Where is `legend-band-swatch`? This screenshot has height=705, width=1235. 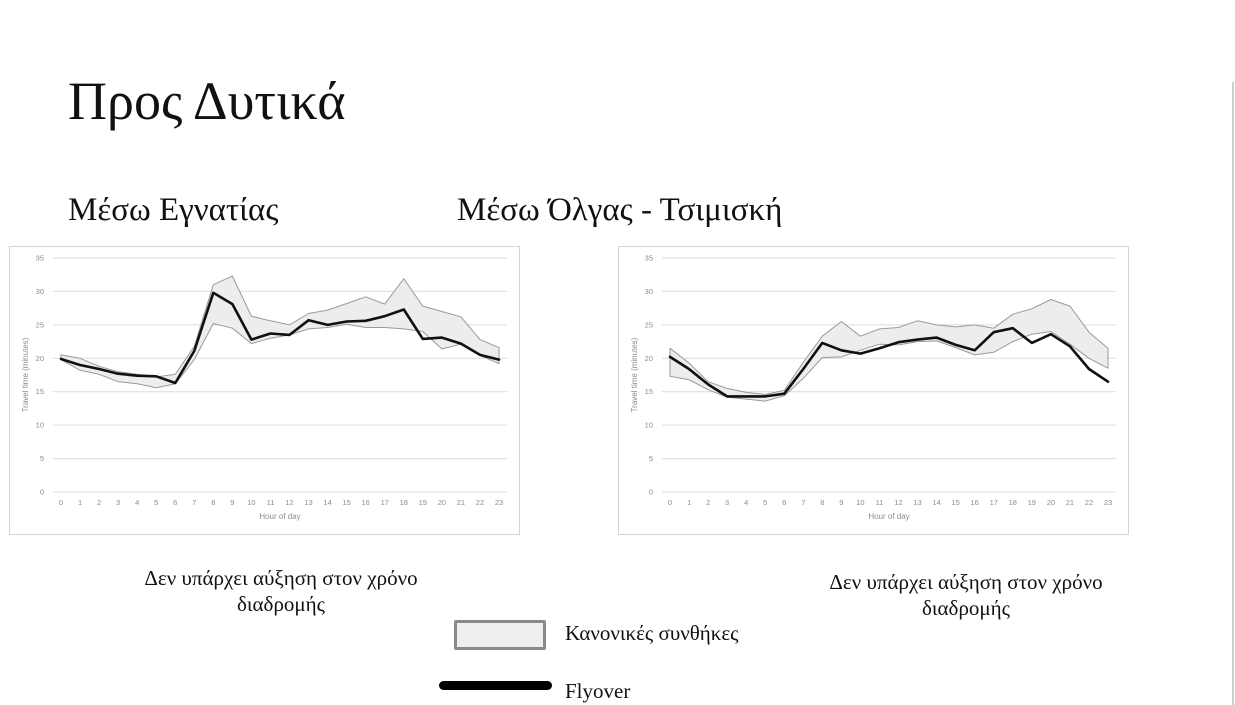 legend-band-swatch is located at coordinates (500, 635).